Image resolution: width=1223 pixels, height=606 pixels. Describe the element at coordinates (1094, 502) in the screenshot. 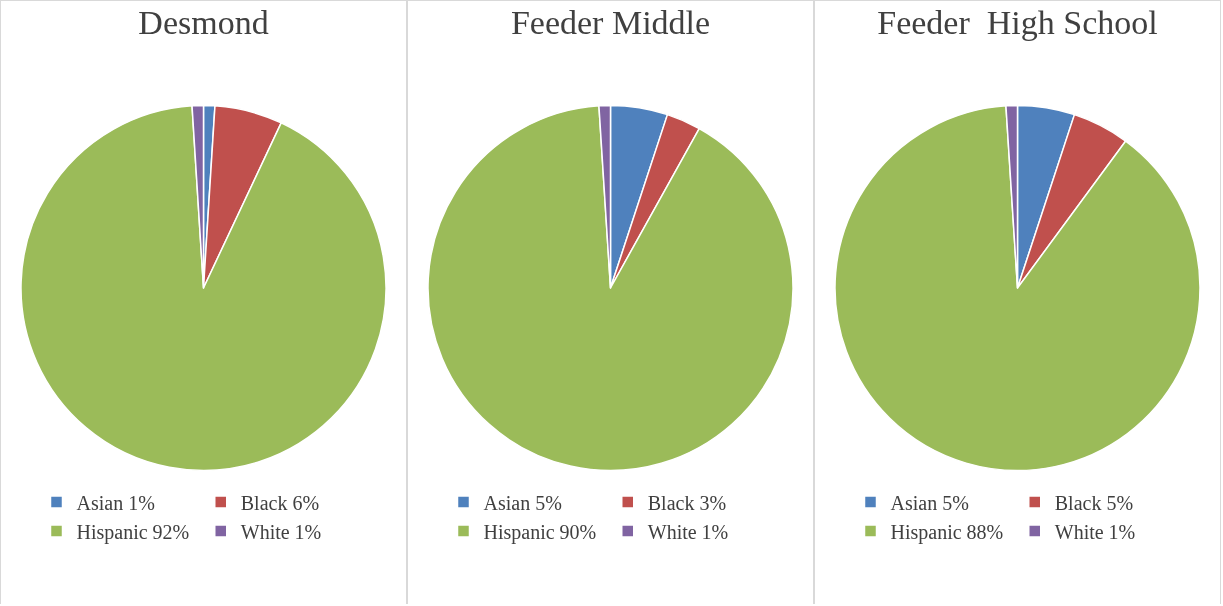

I see `legend-label: Black 5%` at that location.